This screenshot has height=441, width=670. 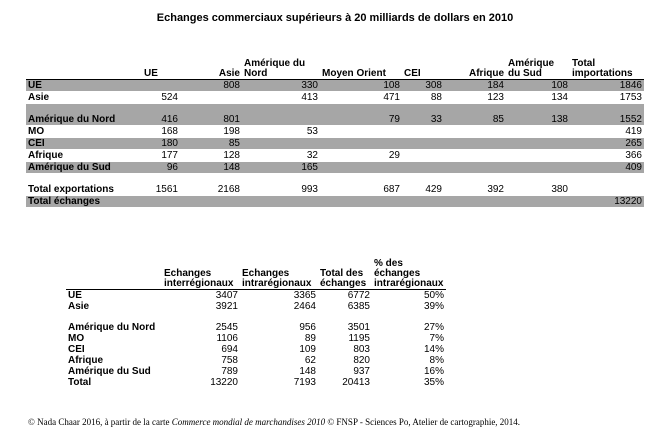 What do you see at coordinates (607, 167) in the screenshot?
I see `table-cell: 409` at bounding box center [607, 167].